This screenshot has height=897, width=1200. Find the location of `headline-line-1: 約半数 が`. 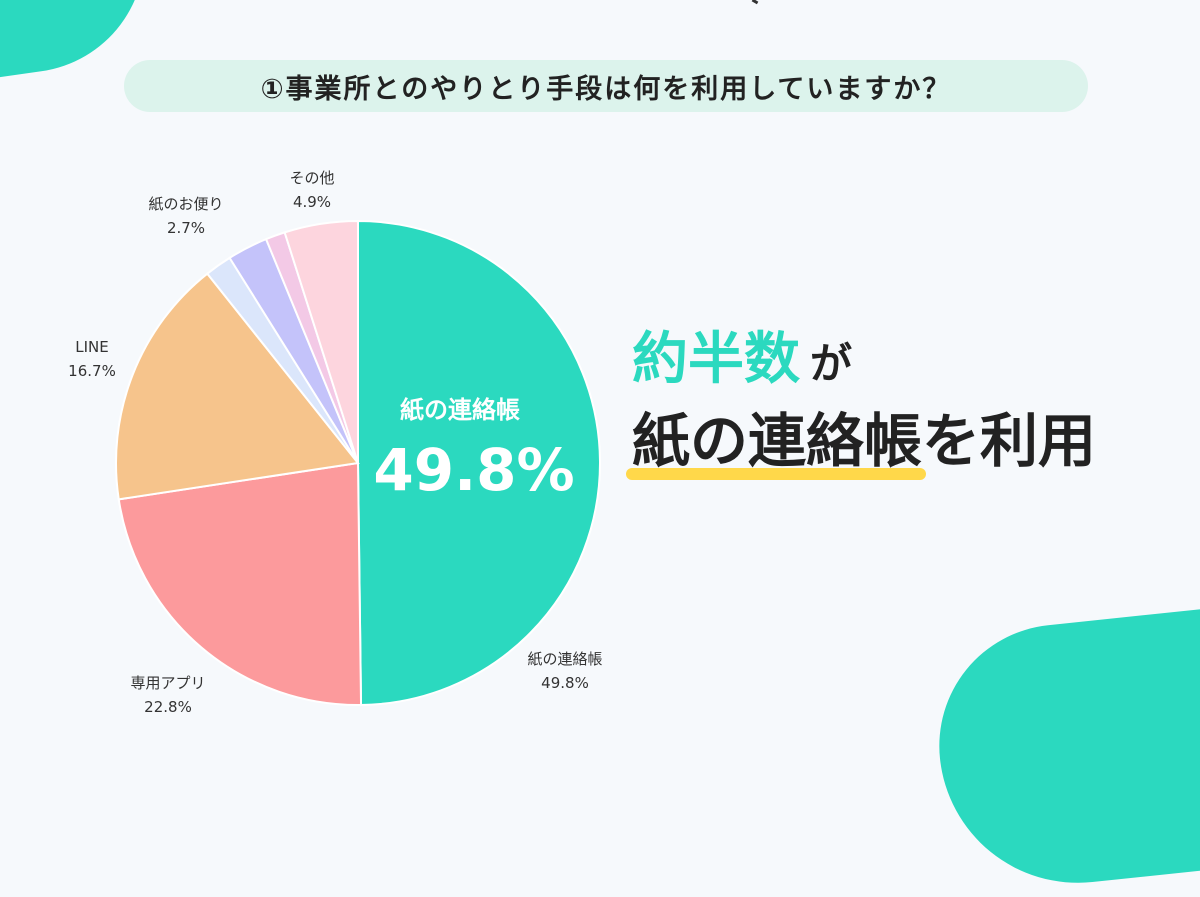

headline-line-1: 約半数 が is located at coordinates (864, 360).